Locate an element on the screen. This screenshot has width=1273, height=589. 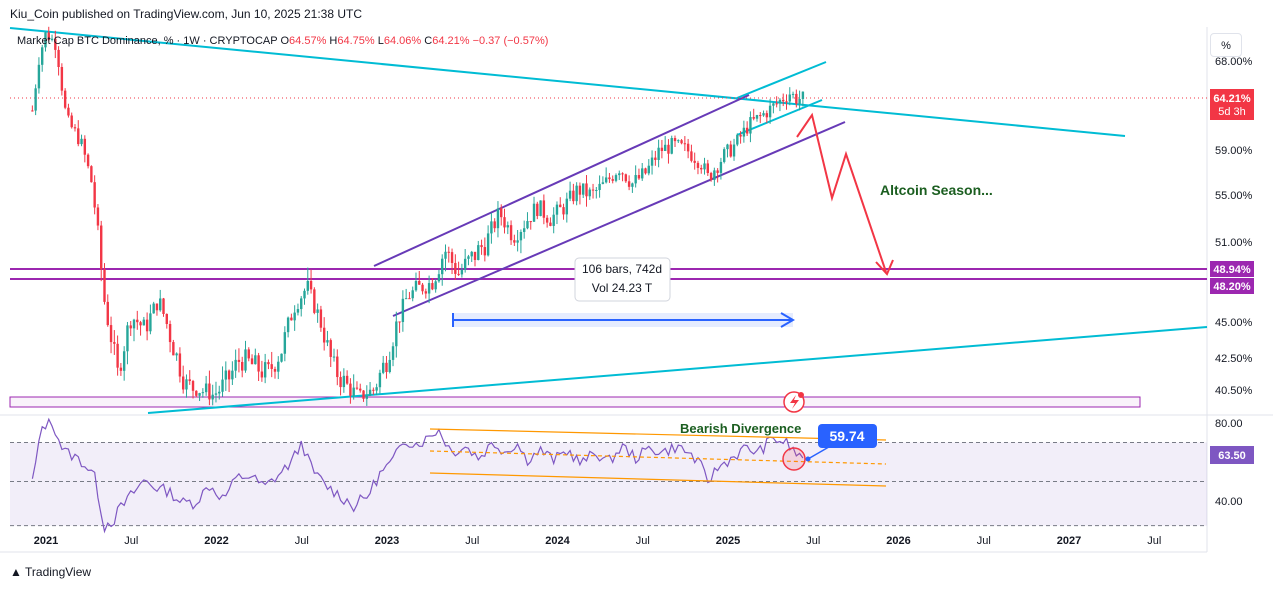
time-tick-label: 2027 is located at coordinates (1069, 541).